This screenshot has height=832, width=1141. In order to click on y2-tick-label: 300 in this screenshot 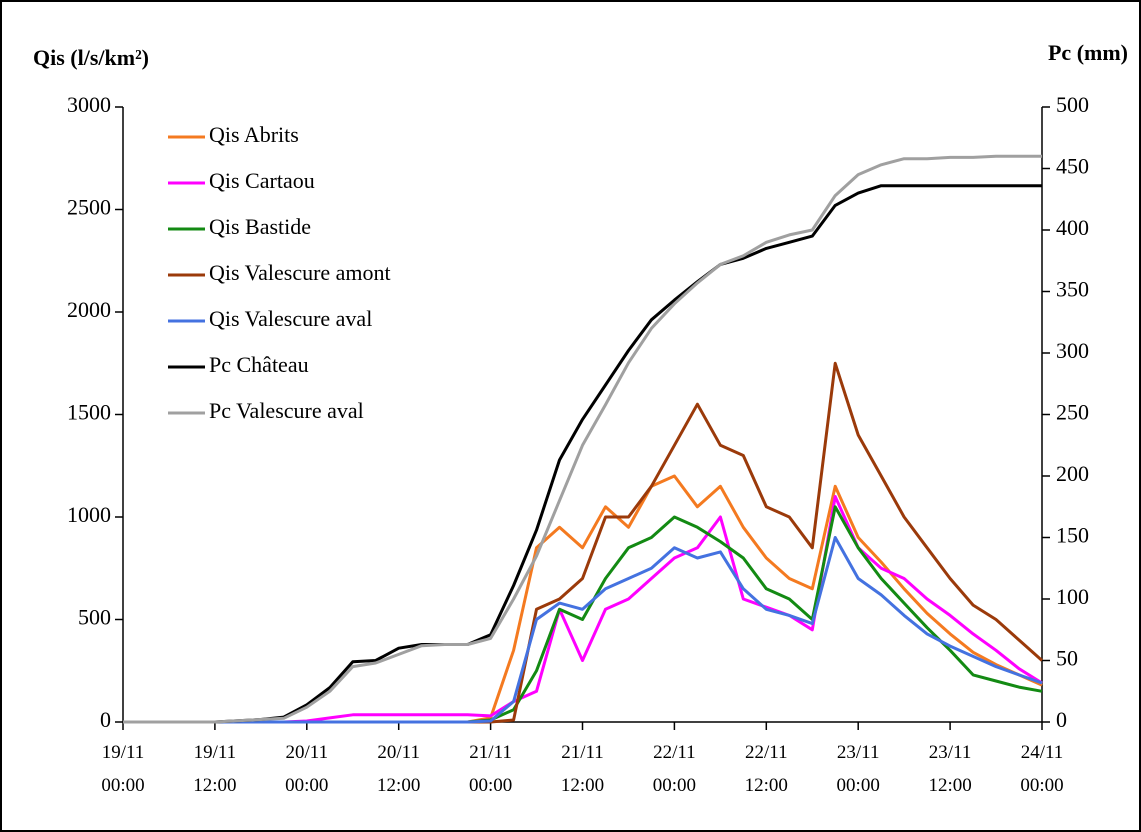, I will do `click(1072, 350)`.